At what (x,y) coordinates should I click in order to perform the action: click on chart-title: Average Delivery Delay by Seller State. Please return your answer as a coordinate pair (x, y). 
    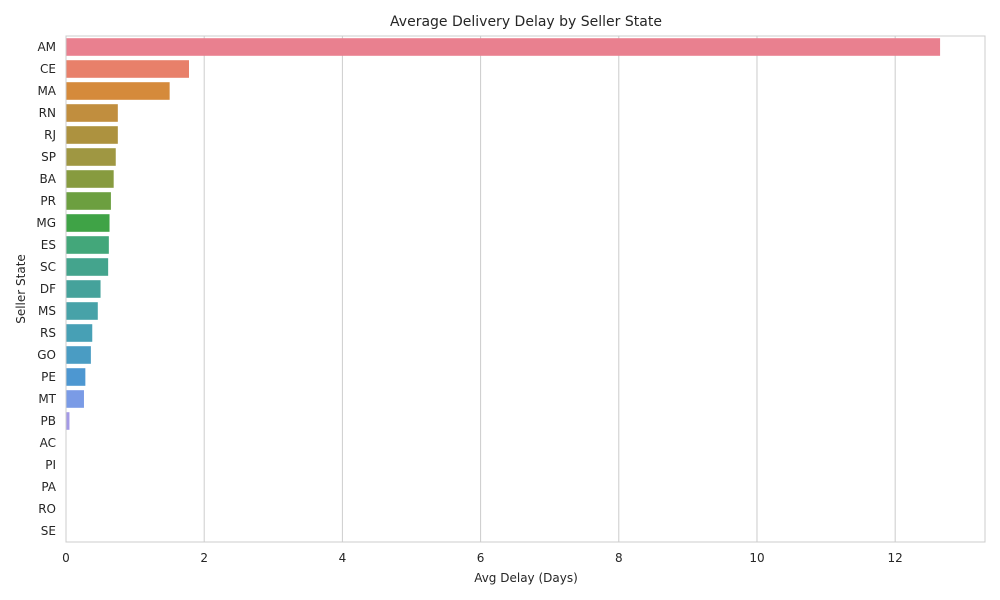
    Looking at the image, I should click on (526, 22).